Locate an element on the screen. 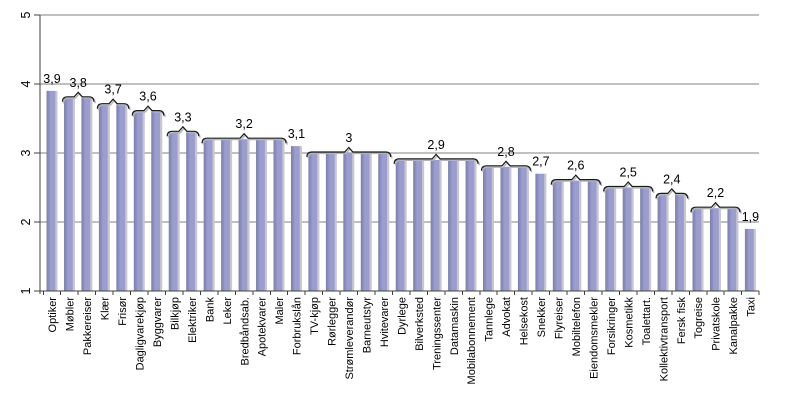  category-label: Tannlege is located at coordinates (490, 319).